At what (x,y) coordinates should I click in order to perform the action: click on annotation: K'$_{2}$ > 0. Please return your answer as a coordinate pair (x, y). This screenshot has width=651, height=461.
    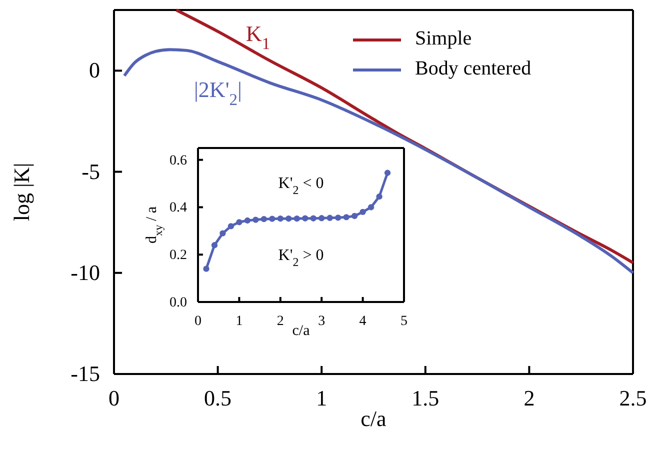
    Looking at the image, I should click on (301, 257).